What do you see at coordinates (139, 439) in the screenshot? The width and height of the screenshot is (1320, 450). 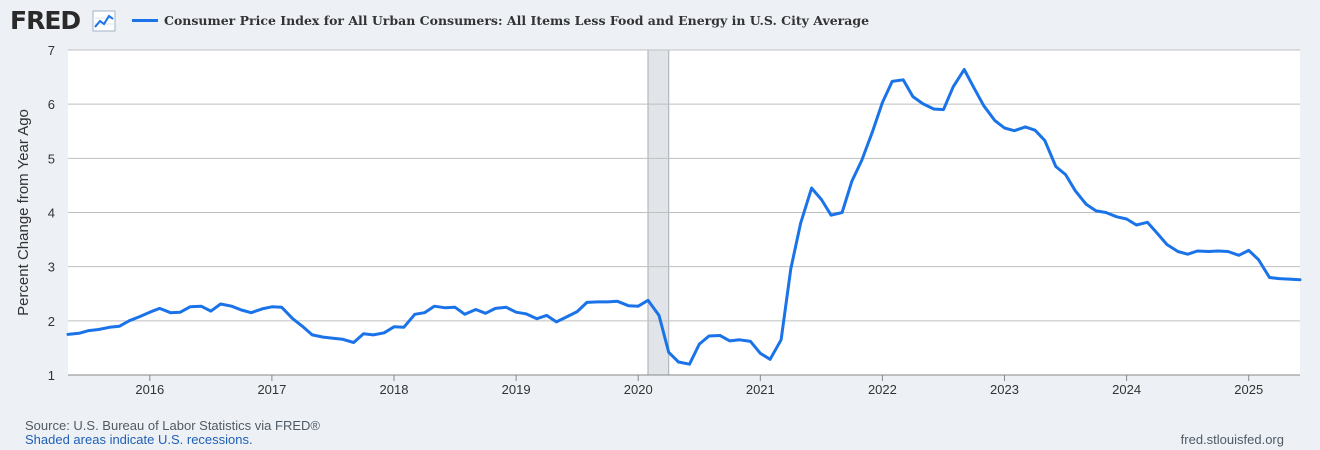 I see `recession-note: Shaded areas indicate U.S. recessions.` at bounding box center [139, 439].